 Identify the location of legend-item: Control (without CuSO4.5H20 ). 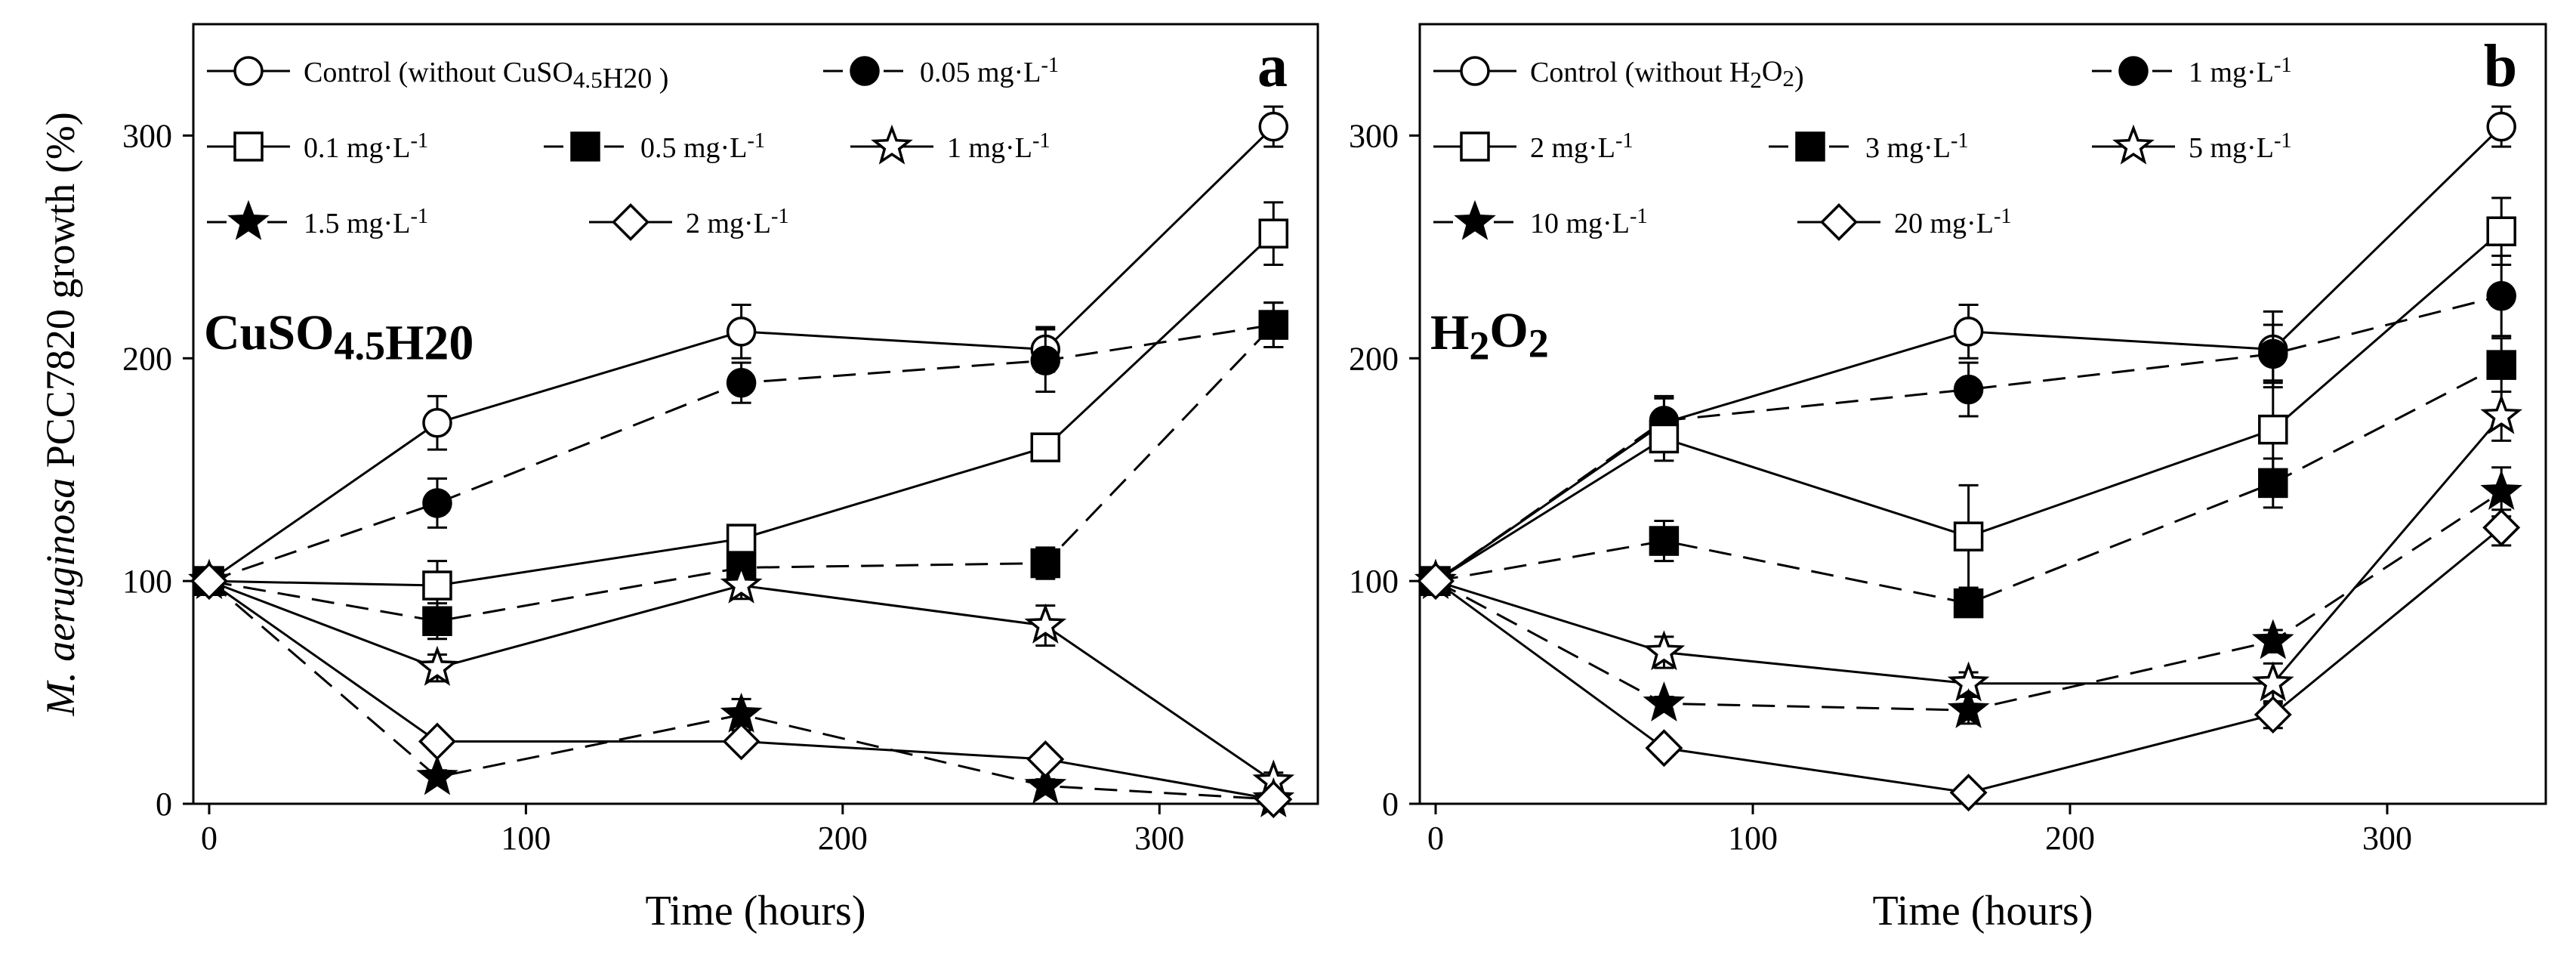
(437, 75).